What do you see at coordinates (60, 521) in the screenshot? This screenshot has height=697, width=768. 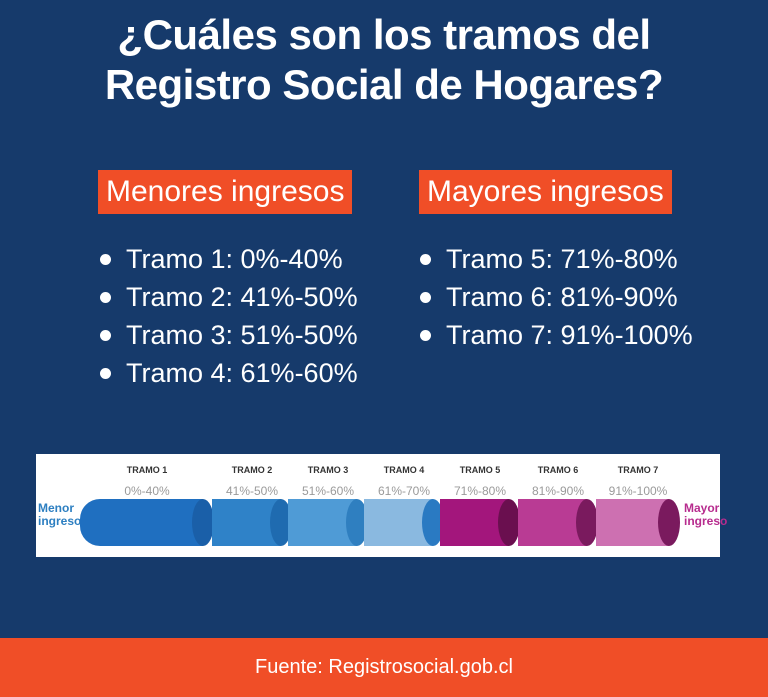 I see `menor-ingreso-word-2: ingreso` at bounding box center [60, 521].